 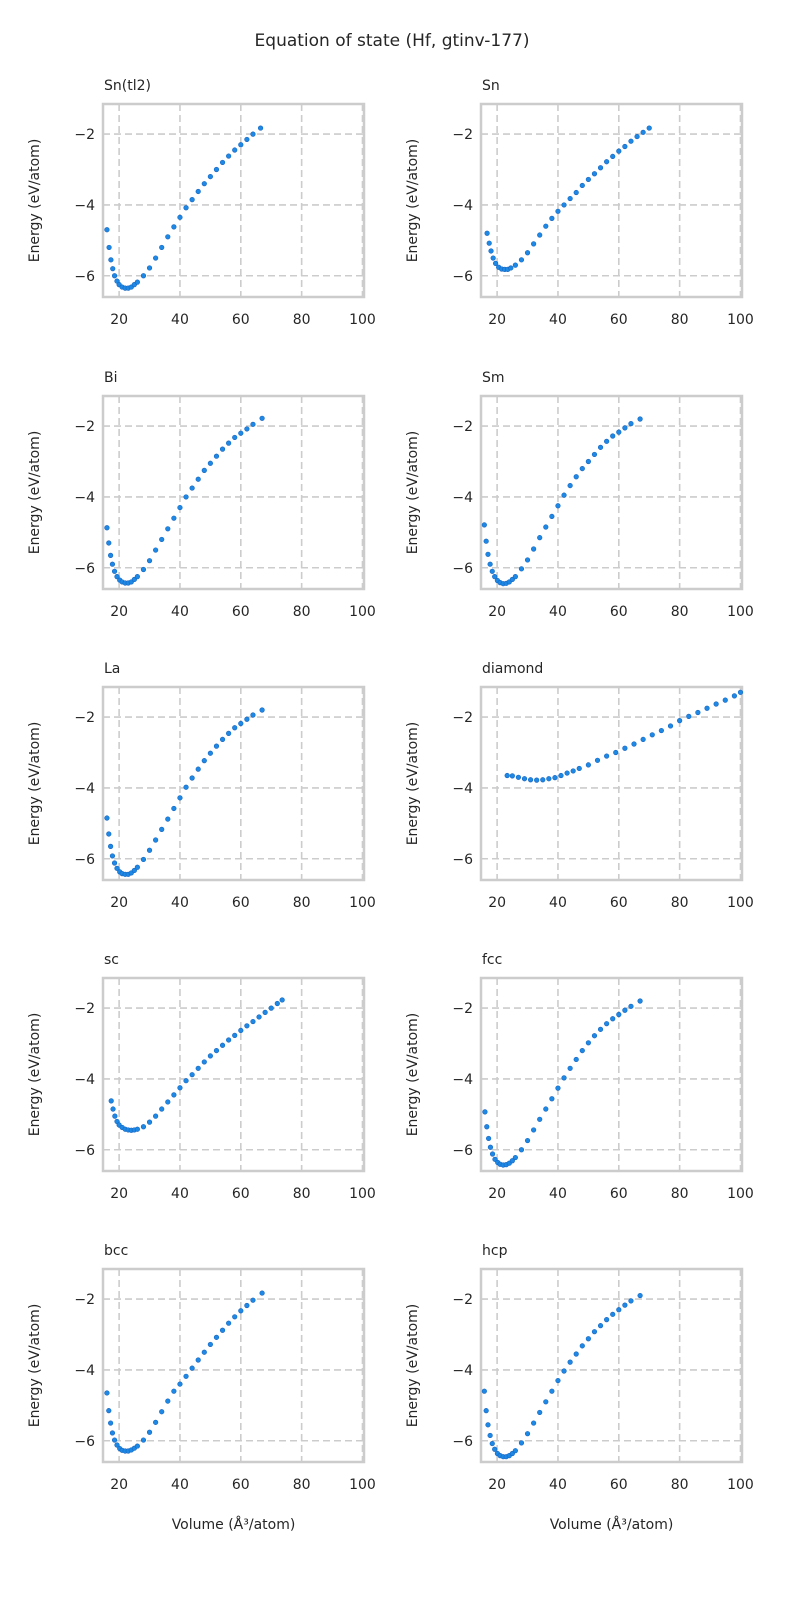 What do you see at coordinates (492, 960) in the screenshot?
I see `subplot-title: fcc` at bounding box center [492, 960].